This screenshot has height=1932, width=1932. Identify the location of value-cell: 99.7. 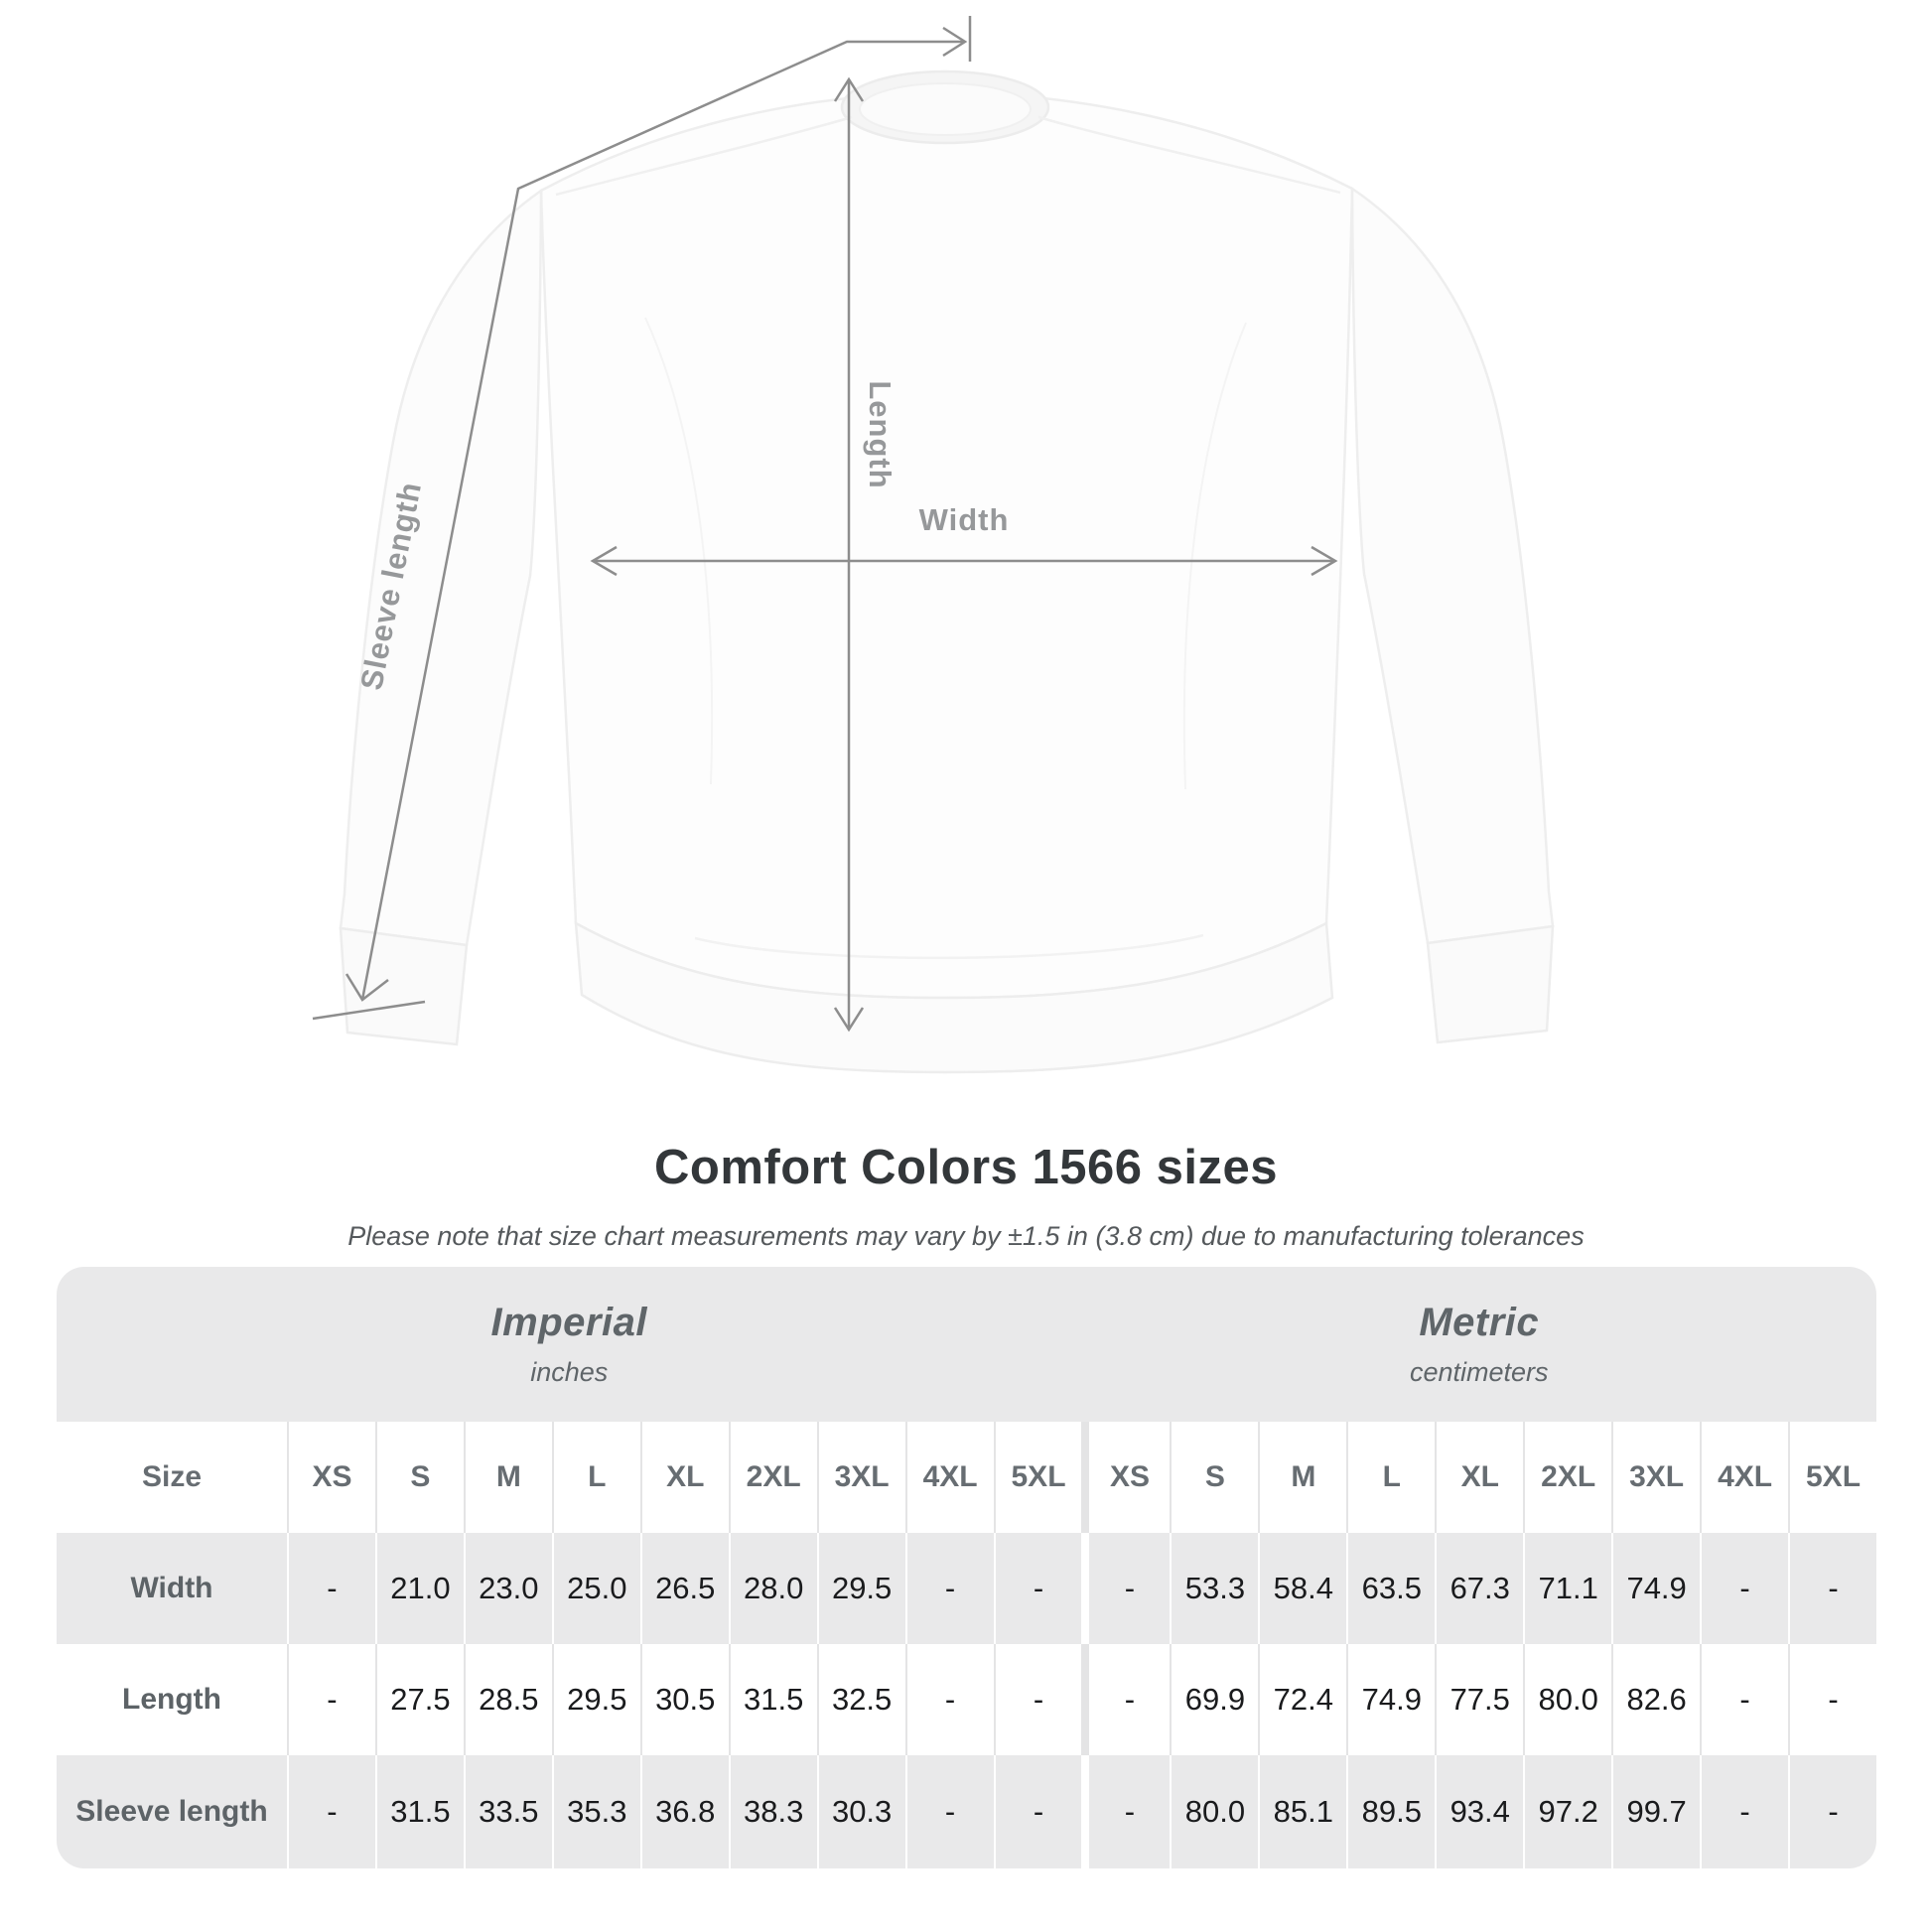
(1656, 1812).